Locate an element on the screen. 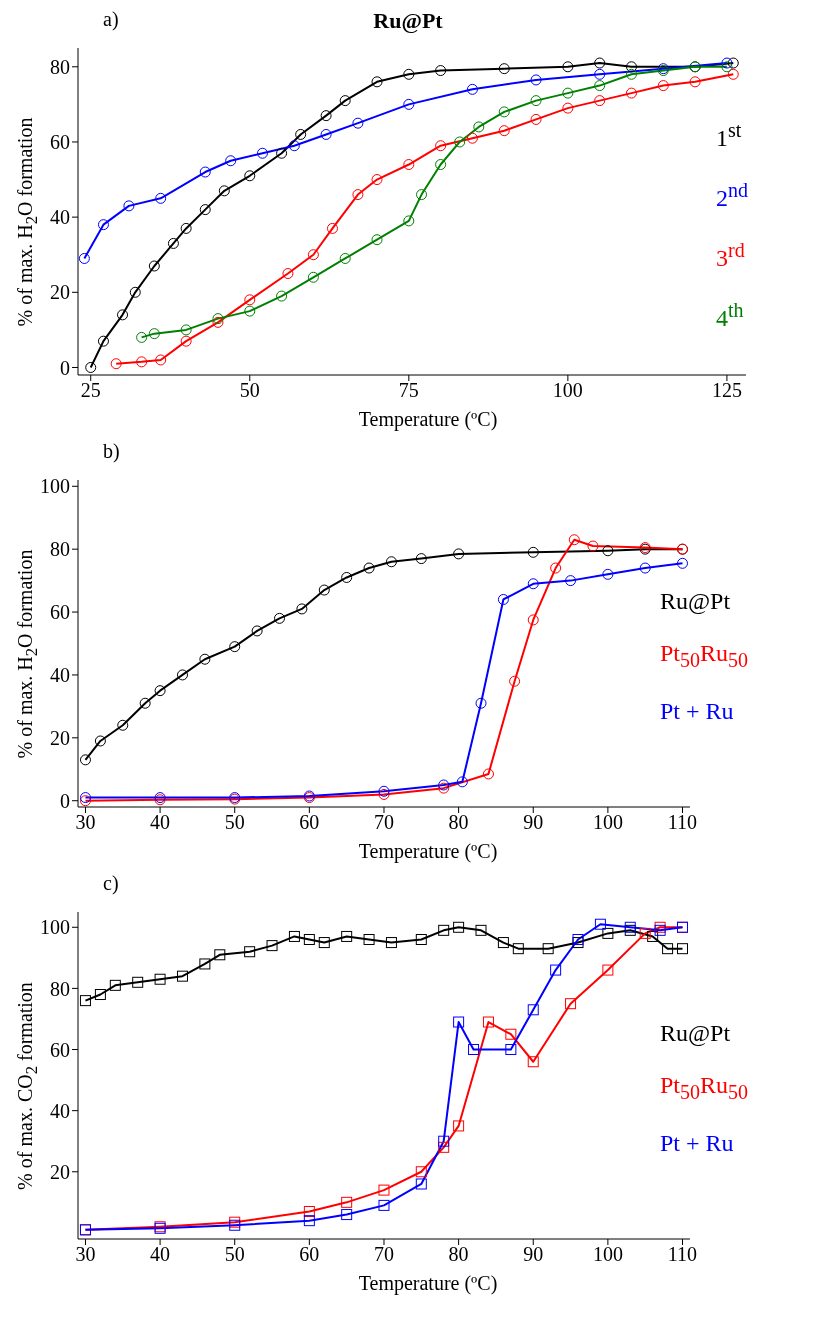 The height and width of the screenshot is (1318, 830). x-tick-label: 25 is located at coordinates (90, 390).